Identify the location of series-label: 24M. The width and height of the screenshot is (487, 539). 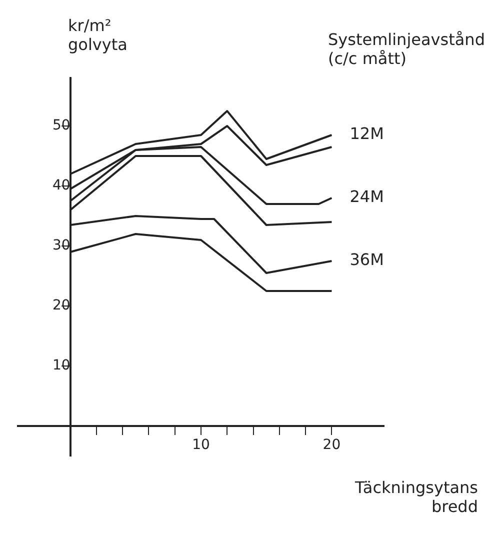
(367, 196).